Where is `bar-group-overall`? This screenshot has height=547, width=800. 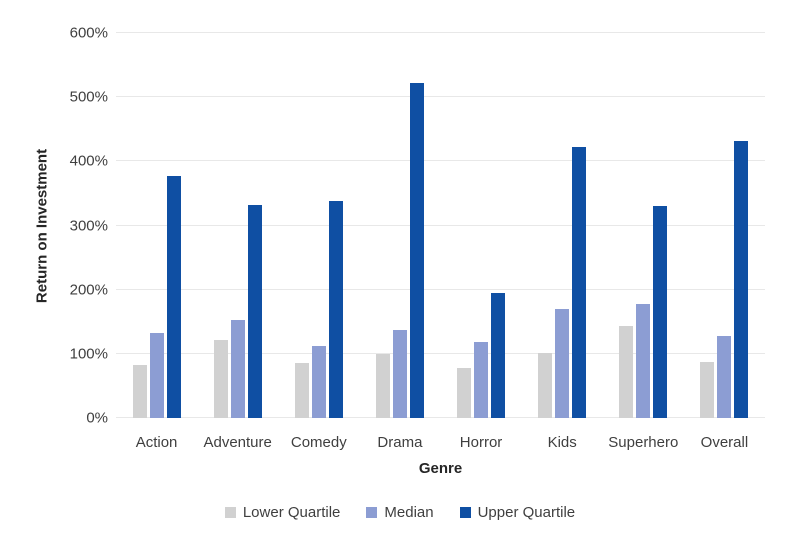 bar-group-overall is located at coordinates (724, 225).